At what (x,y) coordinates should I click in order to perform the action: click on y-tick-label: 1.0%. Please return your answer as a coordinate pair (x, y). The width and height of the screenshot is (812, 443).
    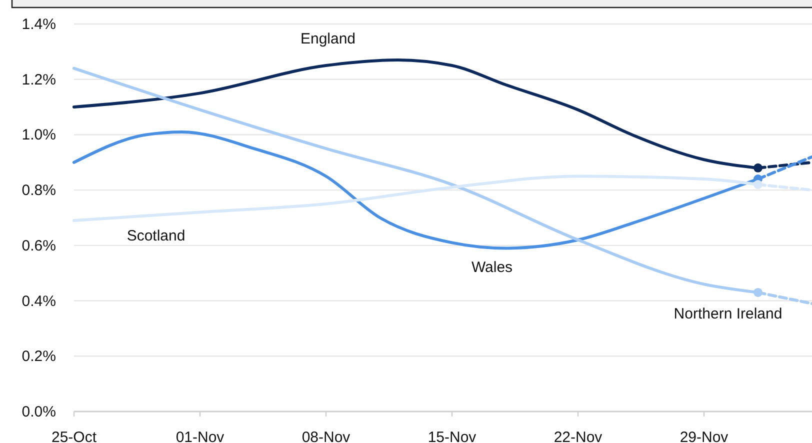
    Looking at the image, I should click on (39, 135).